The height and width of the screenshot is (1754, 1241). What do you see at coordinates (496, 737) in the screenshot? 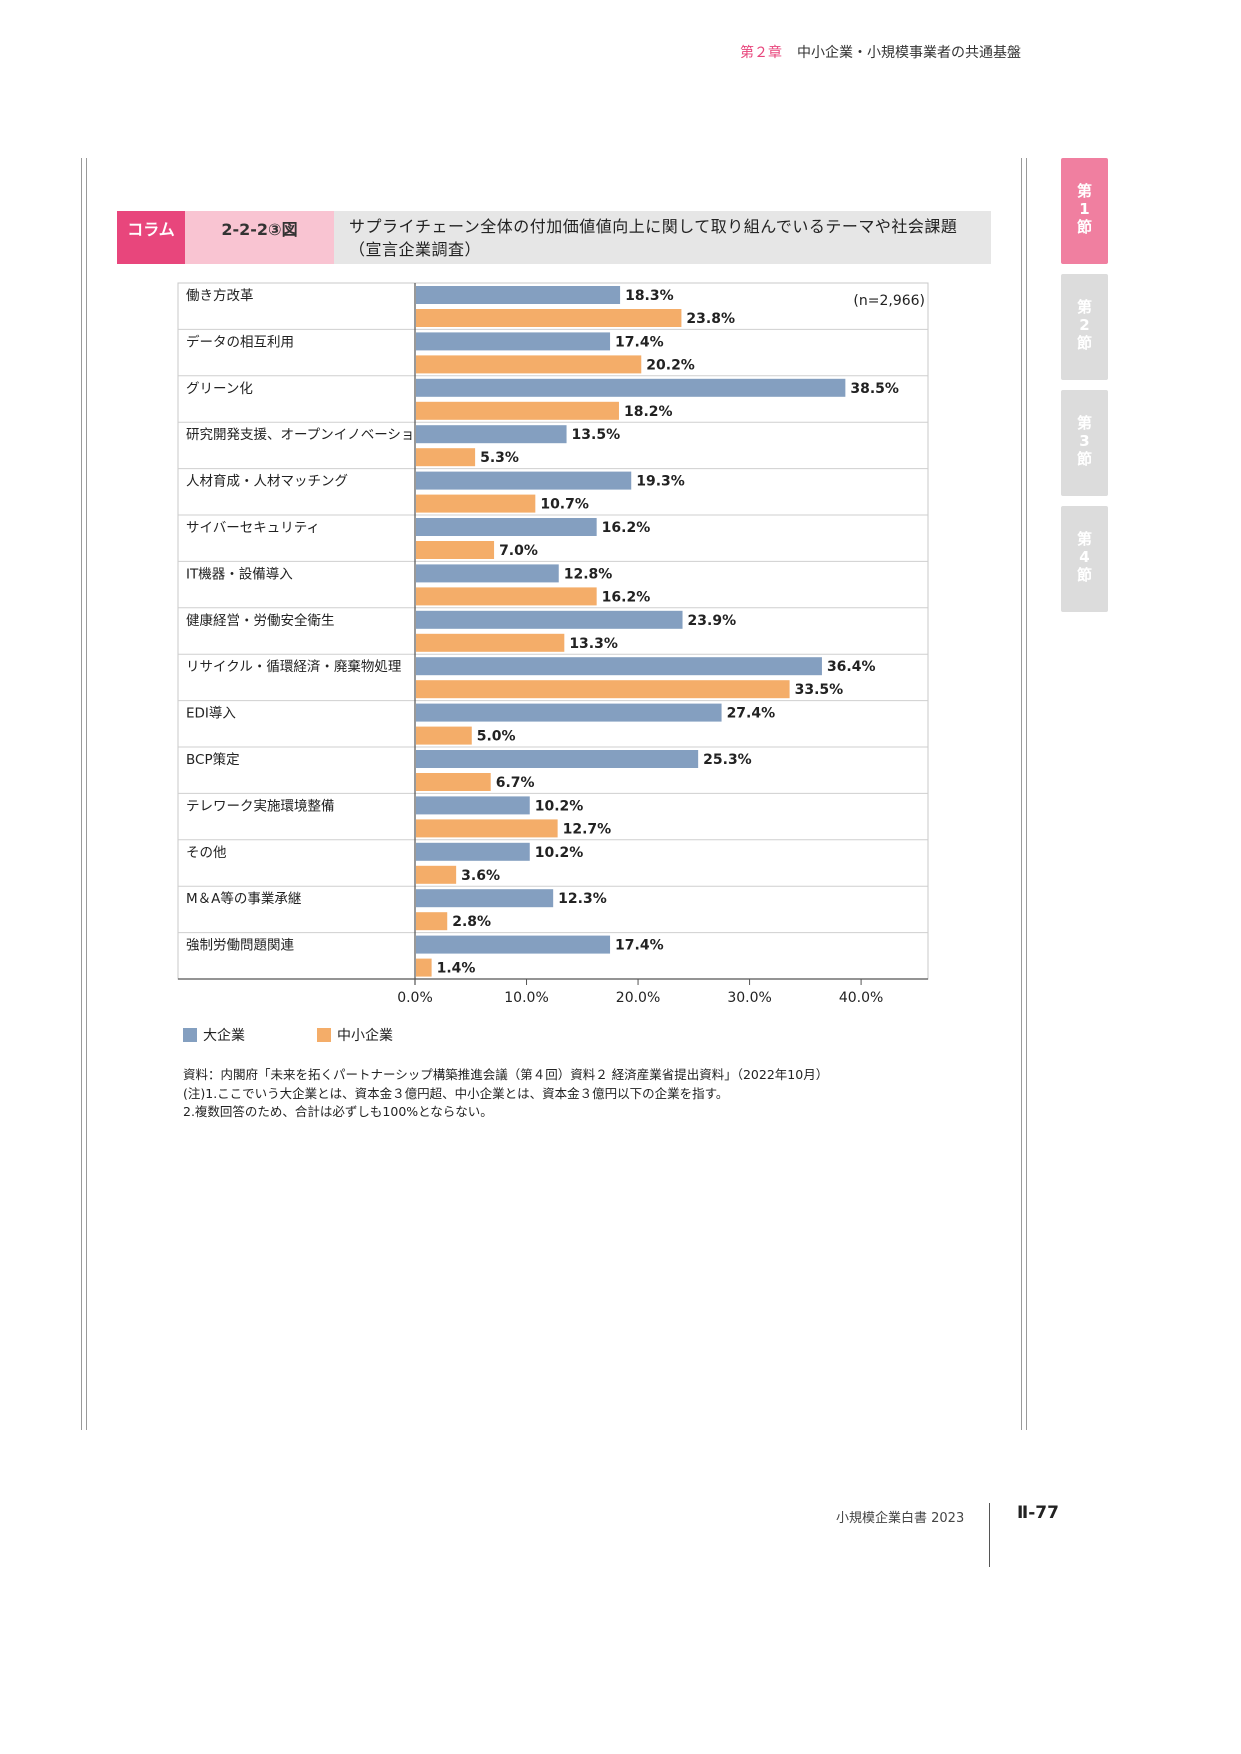
I see `data-label-sme: 5.0%` at bounding box center [496, 737].